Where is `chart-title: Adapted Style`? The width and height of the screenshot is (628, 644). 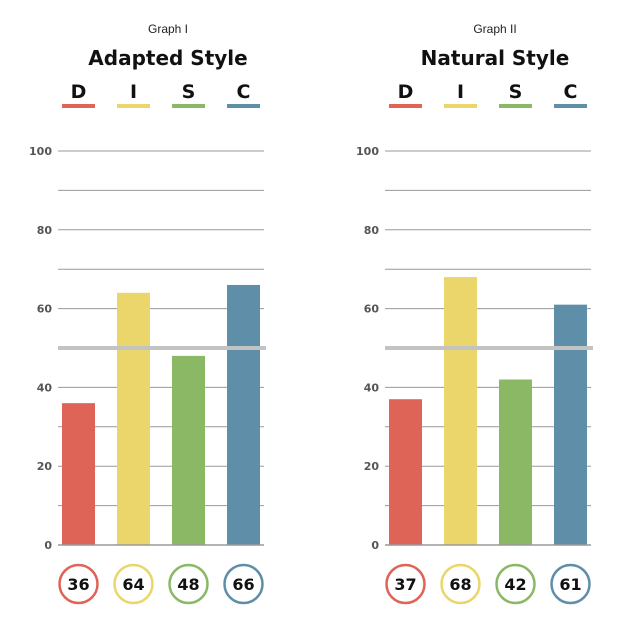 chart-title: Adapted Style is located at coordinates (168, 58).